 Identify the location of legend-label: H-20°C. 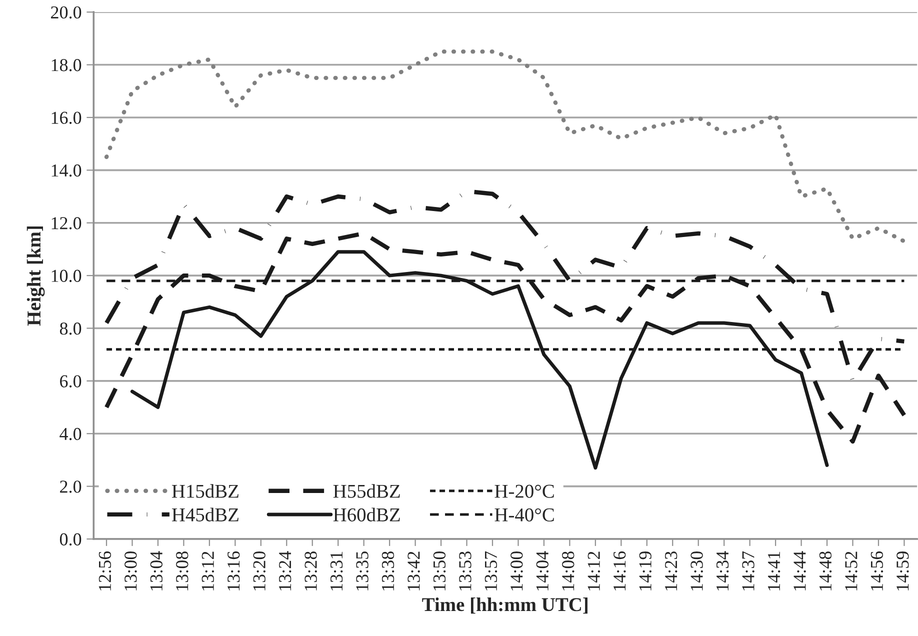
(524, 491).